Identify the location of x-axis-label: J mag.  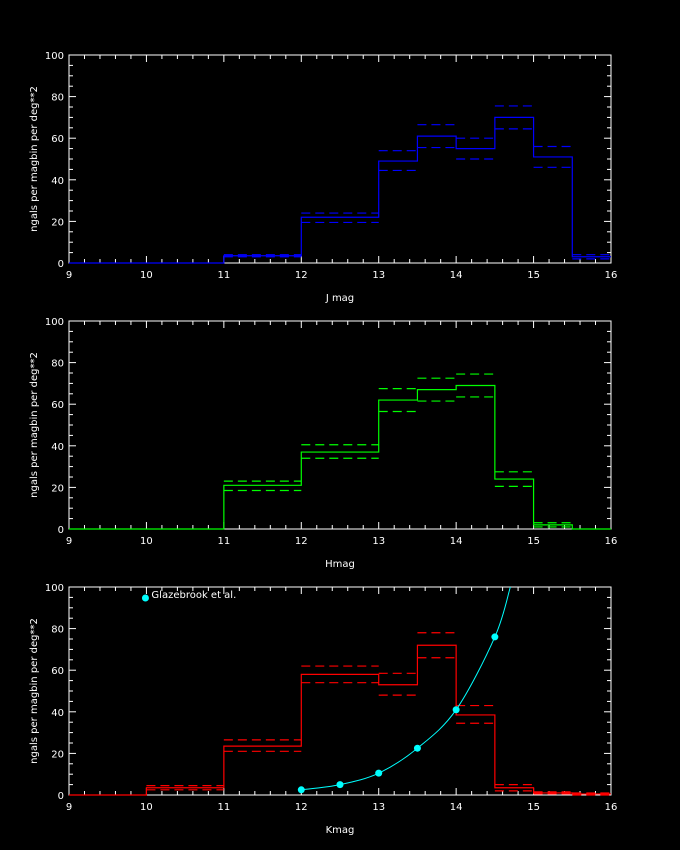
(339, 298).